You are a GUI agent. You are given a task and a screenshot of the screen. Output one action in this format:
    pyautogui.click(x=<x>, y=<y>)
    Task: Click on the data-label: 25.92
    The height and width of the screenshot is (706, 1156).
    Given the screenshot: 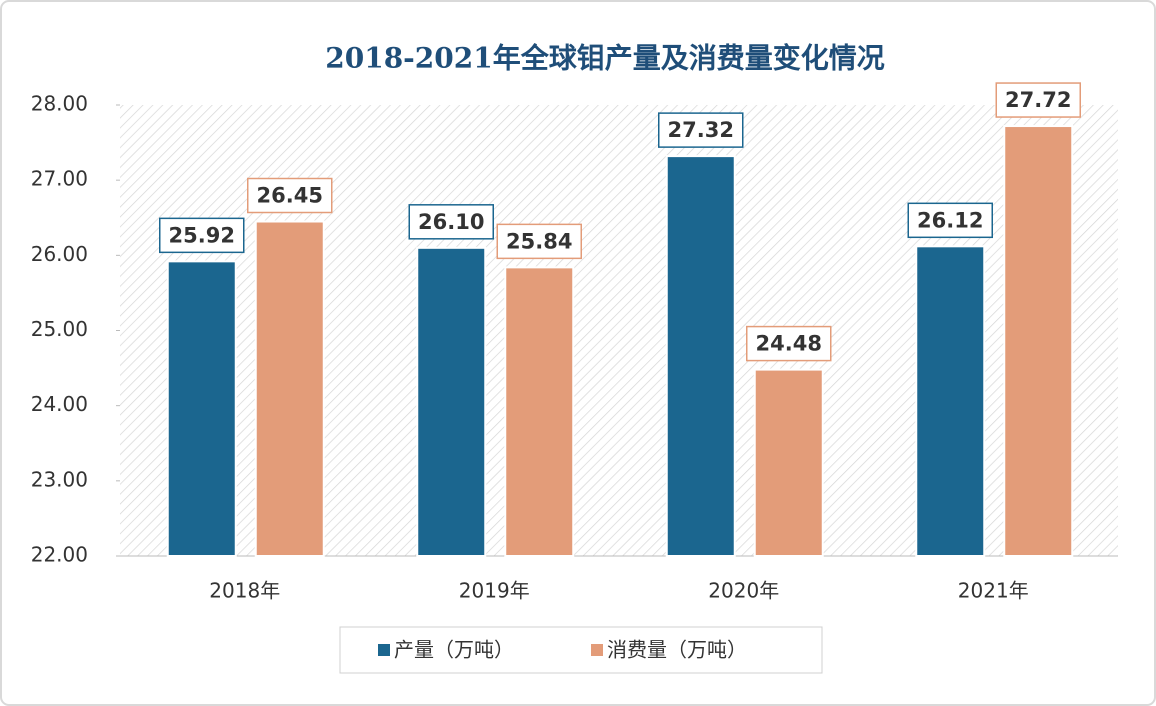 What is the action you would take?
    pyautogui.click(x=202, y=235)
    